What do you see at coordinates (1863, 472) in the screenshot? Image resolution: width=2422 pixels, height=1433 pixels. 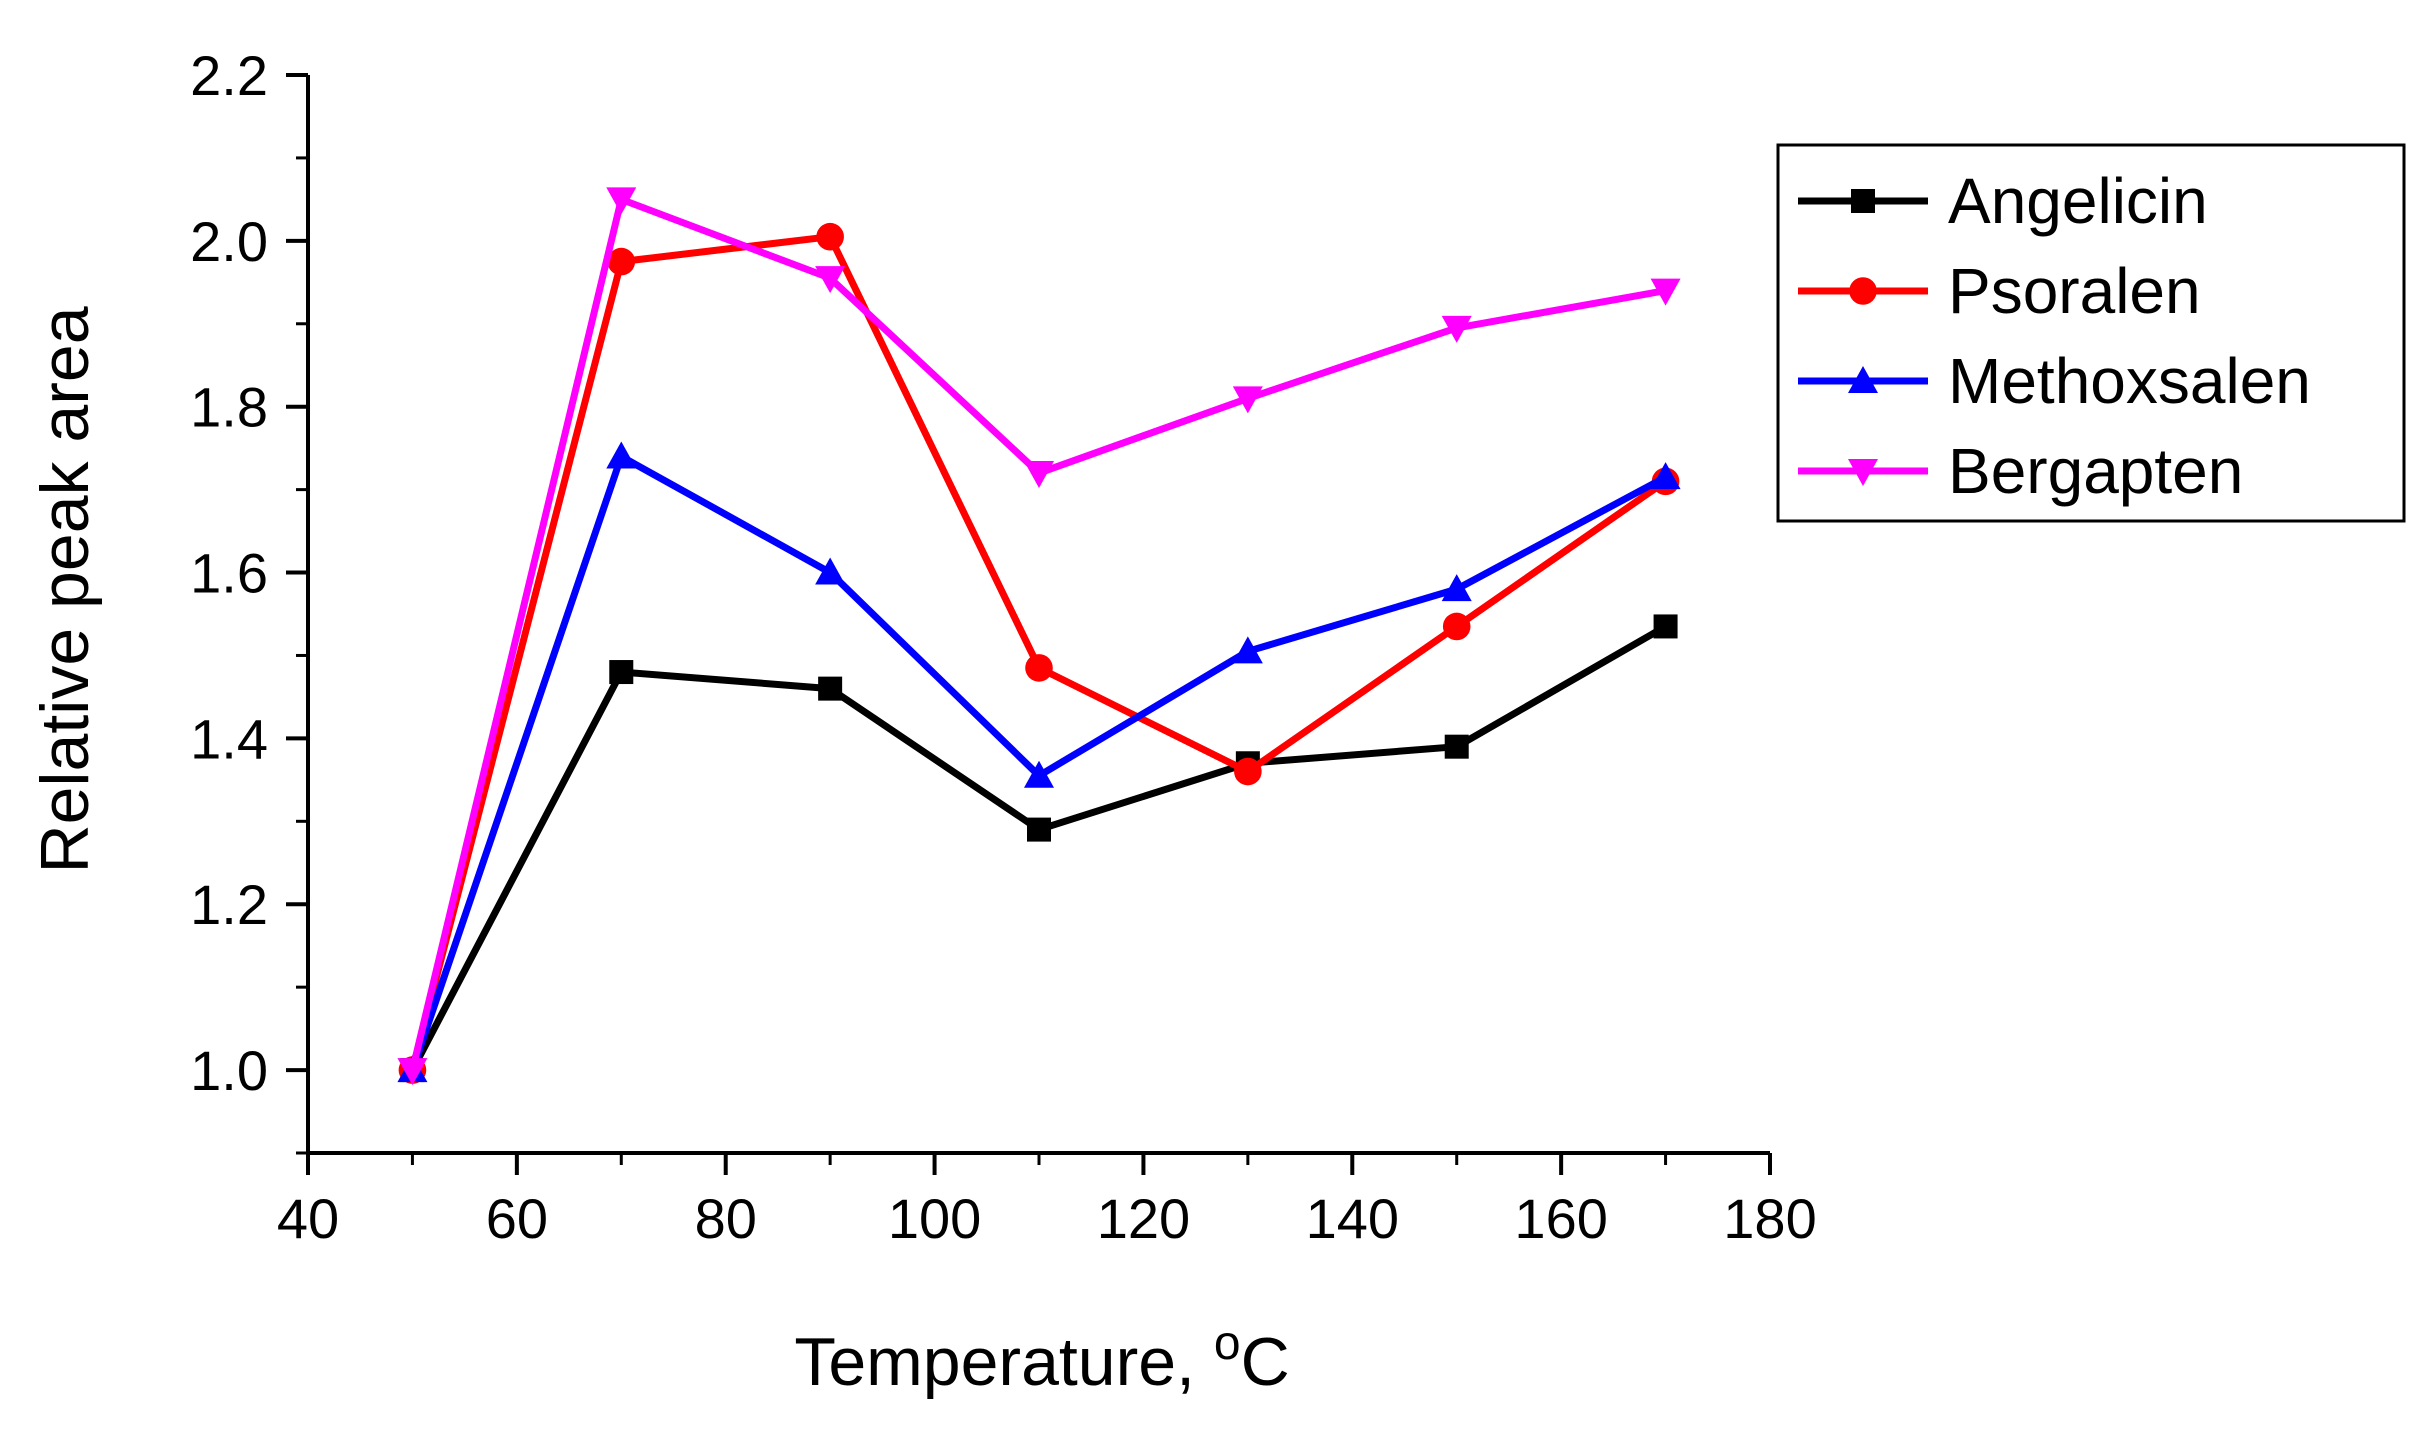 I see `legend-marker-bergapten` at bounding box center [1863, 472].